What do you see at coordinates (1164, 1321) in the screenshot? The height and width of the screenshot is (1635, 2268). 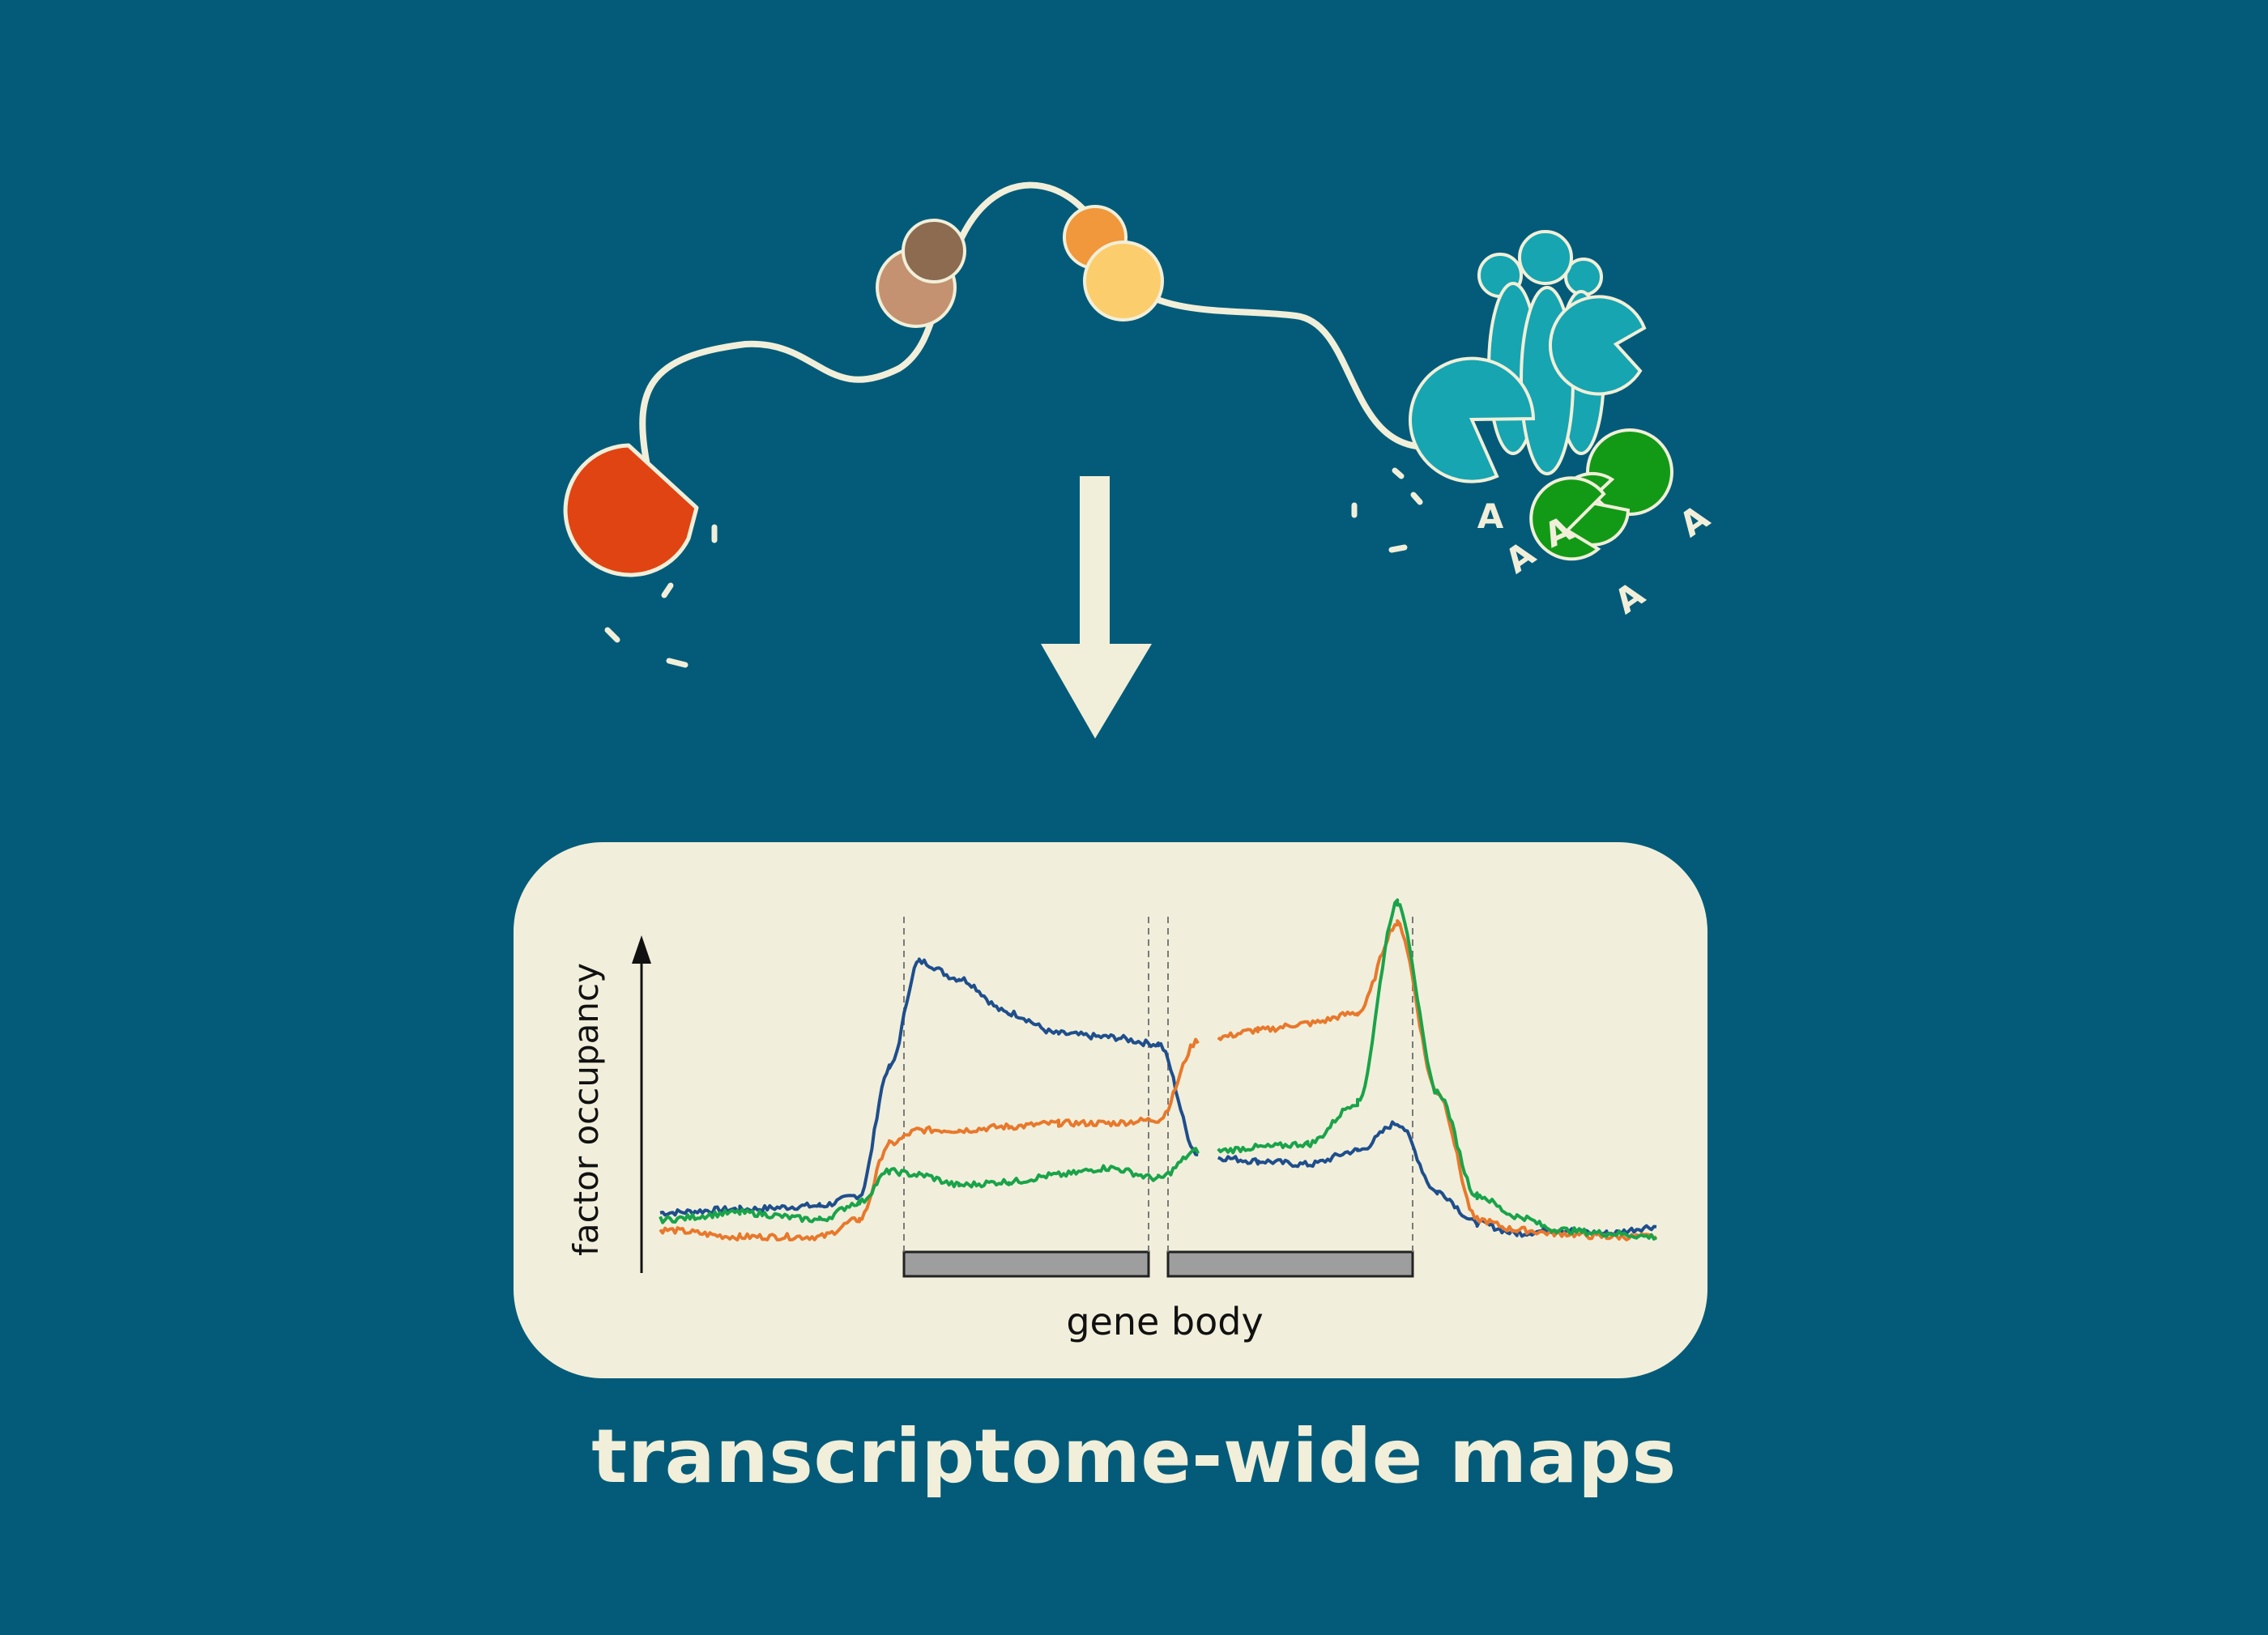 I see `x-axis-label: gene body` at bounding box center [1164, 1321].